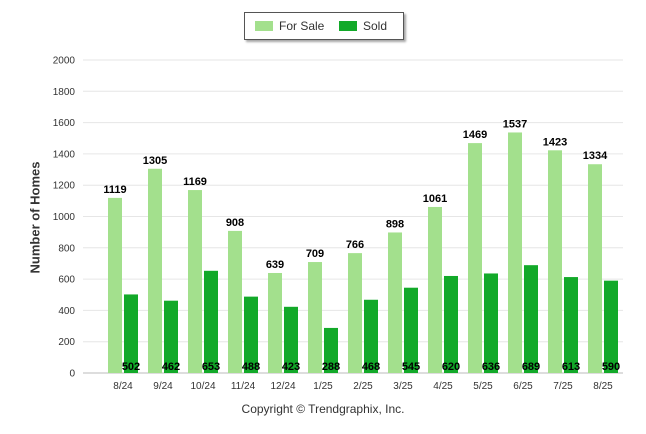 Image resolution: width=646 pixels, height=434 pixels. Describe the element at coordinates (323, 386) in the screenshot. I see `x-tick-label: 1/25` at that location.